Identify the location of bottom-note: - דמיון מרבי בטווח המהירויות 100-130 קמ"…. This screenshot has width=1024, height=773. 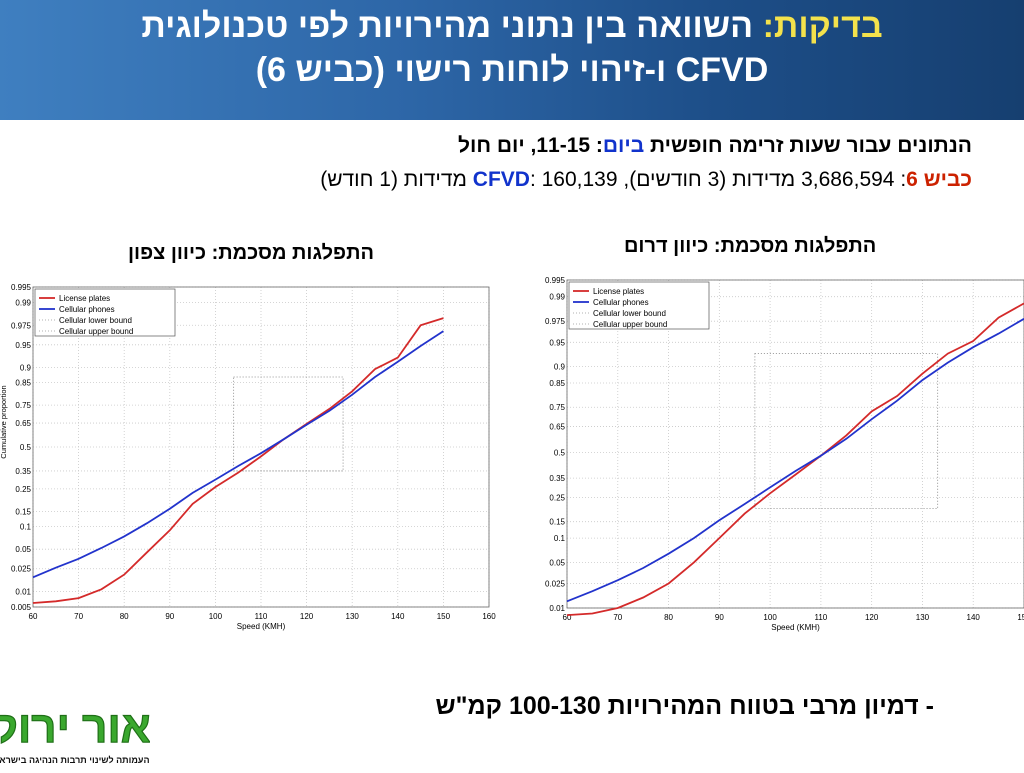
(684, 706).